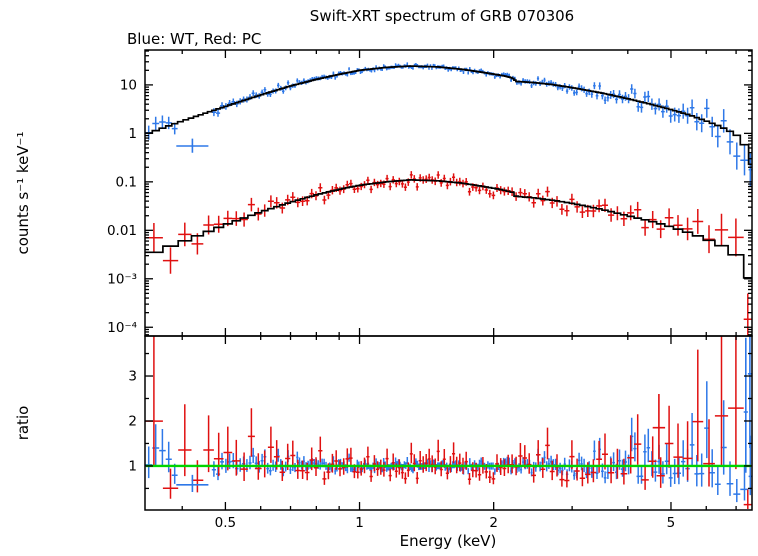 This screenshot has height=556, width=758. What do you see at coordinates (122, 279) in the screenshot?
I see `y-tick-label: 10⁻³` at bounding box center [122, 279].